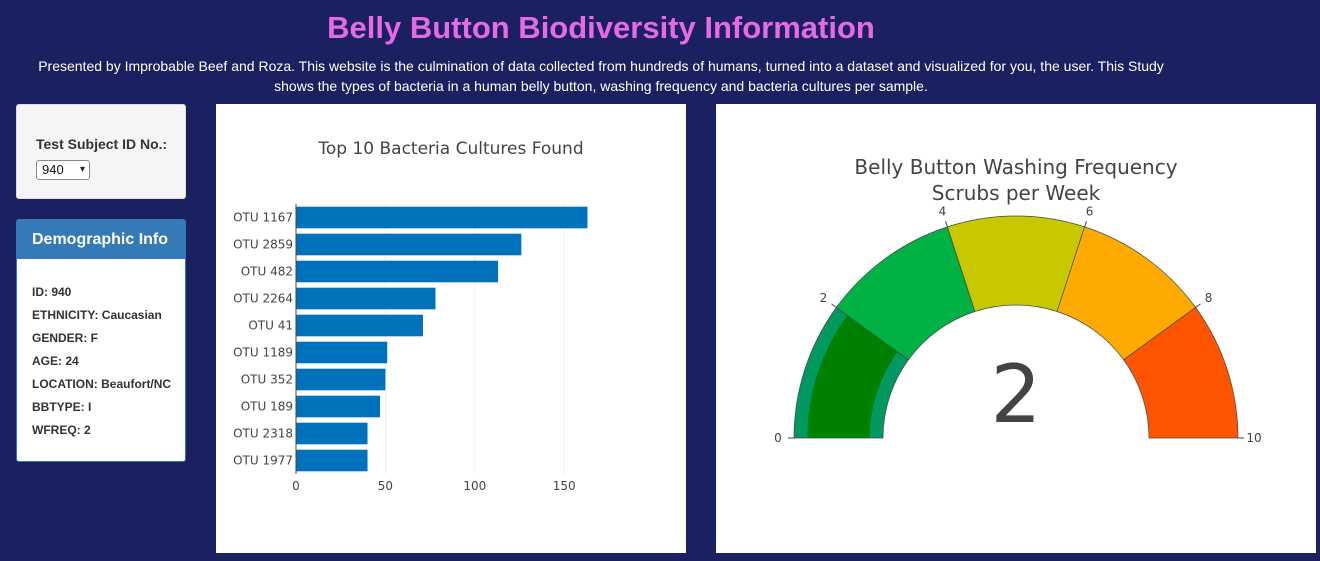 The height and width of the screenshot is (561, 1320). Describe the element at coordinates (296, 486) in the screenshot. I see `x-tick-label: 0` at that location.